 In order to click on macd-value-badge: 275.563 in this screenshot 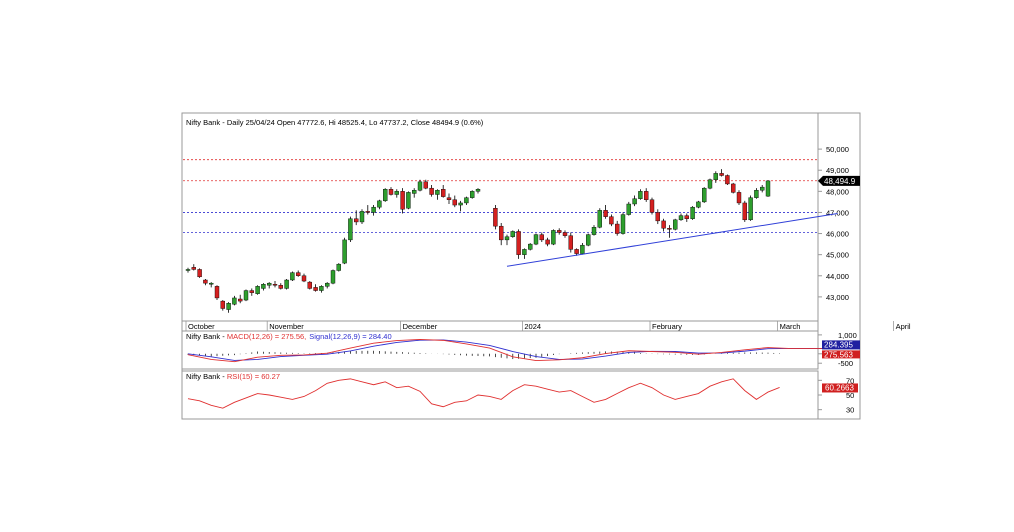, I will do `click(838, 354)`.